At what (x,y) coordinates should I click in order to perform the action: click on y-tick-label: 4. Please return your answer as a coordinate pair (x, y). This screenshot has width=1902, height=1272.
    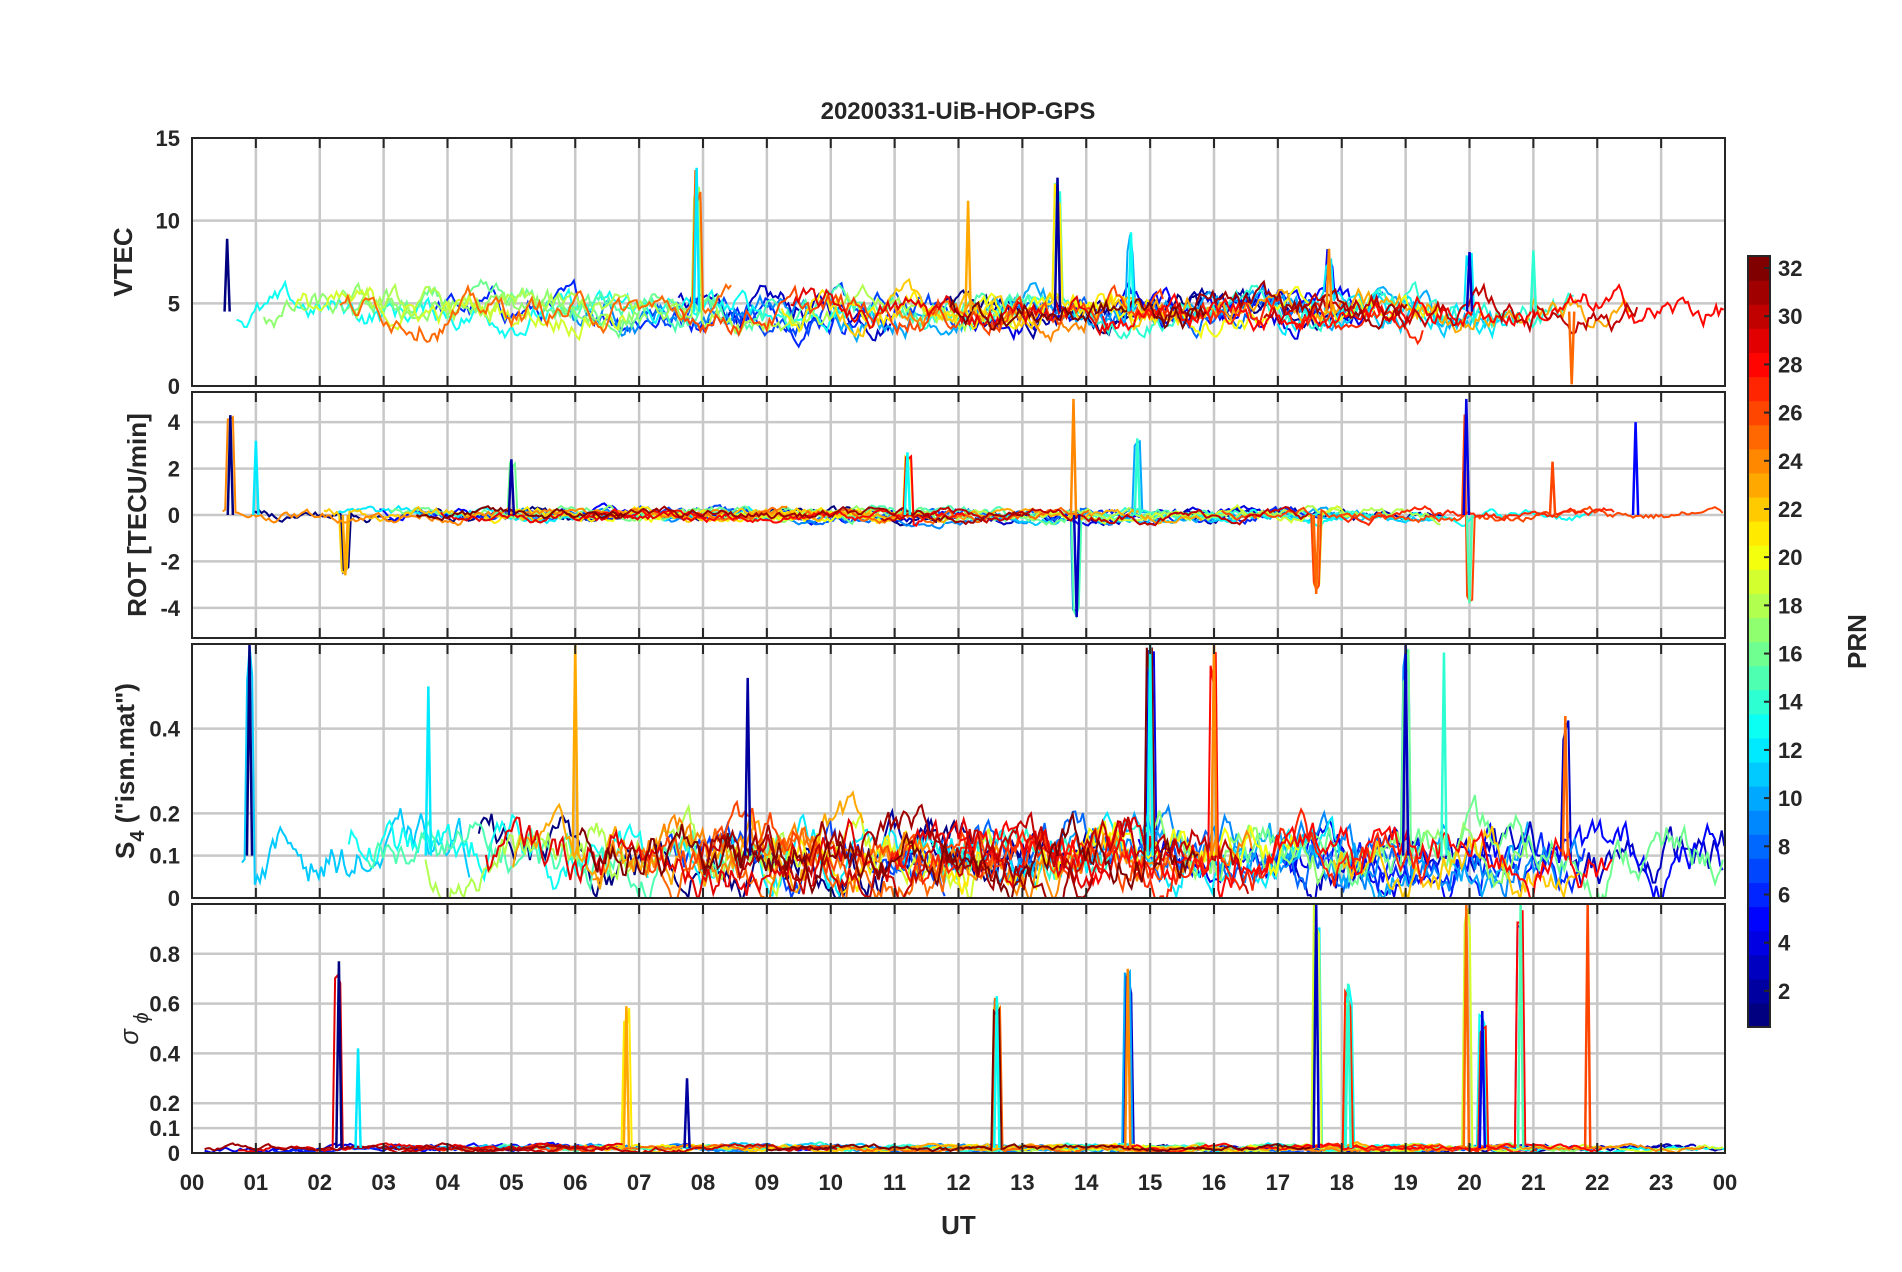
    Looking at the image, I should click on (174, 422).